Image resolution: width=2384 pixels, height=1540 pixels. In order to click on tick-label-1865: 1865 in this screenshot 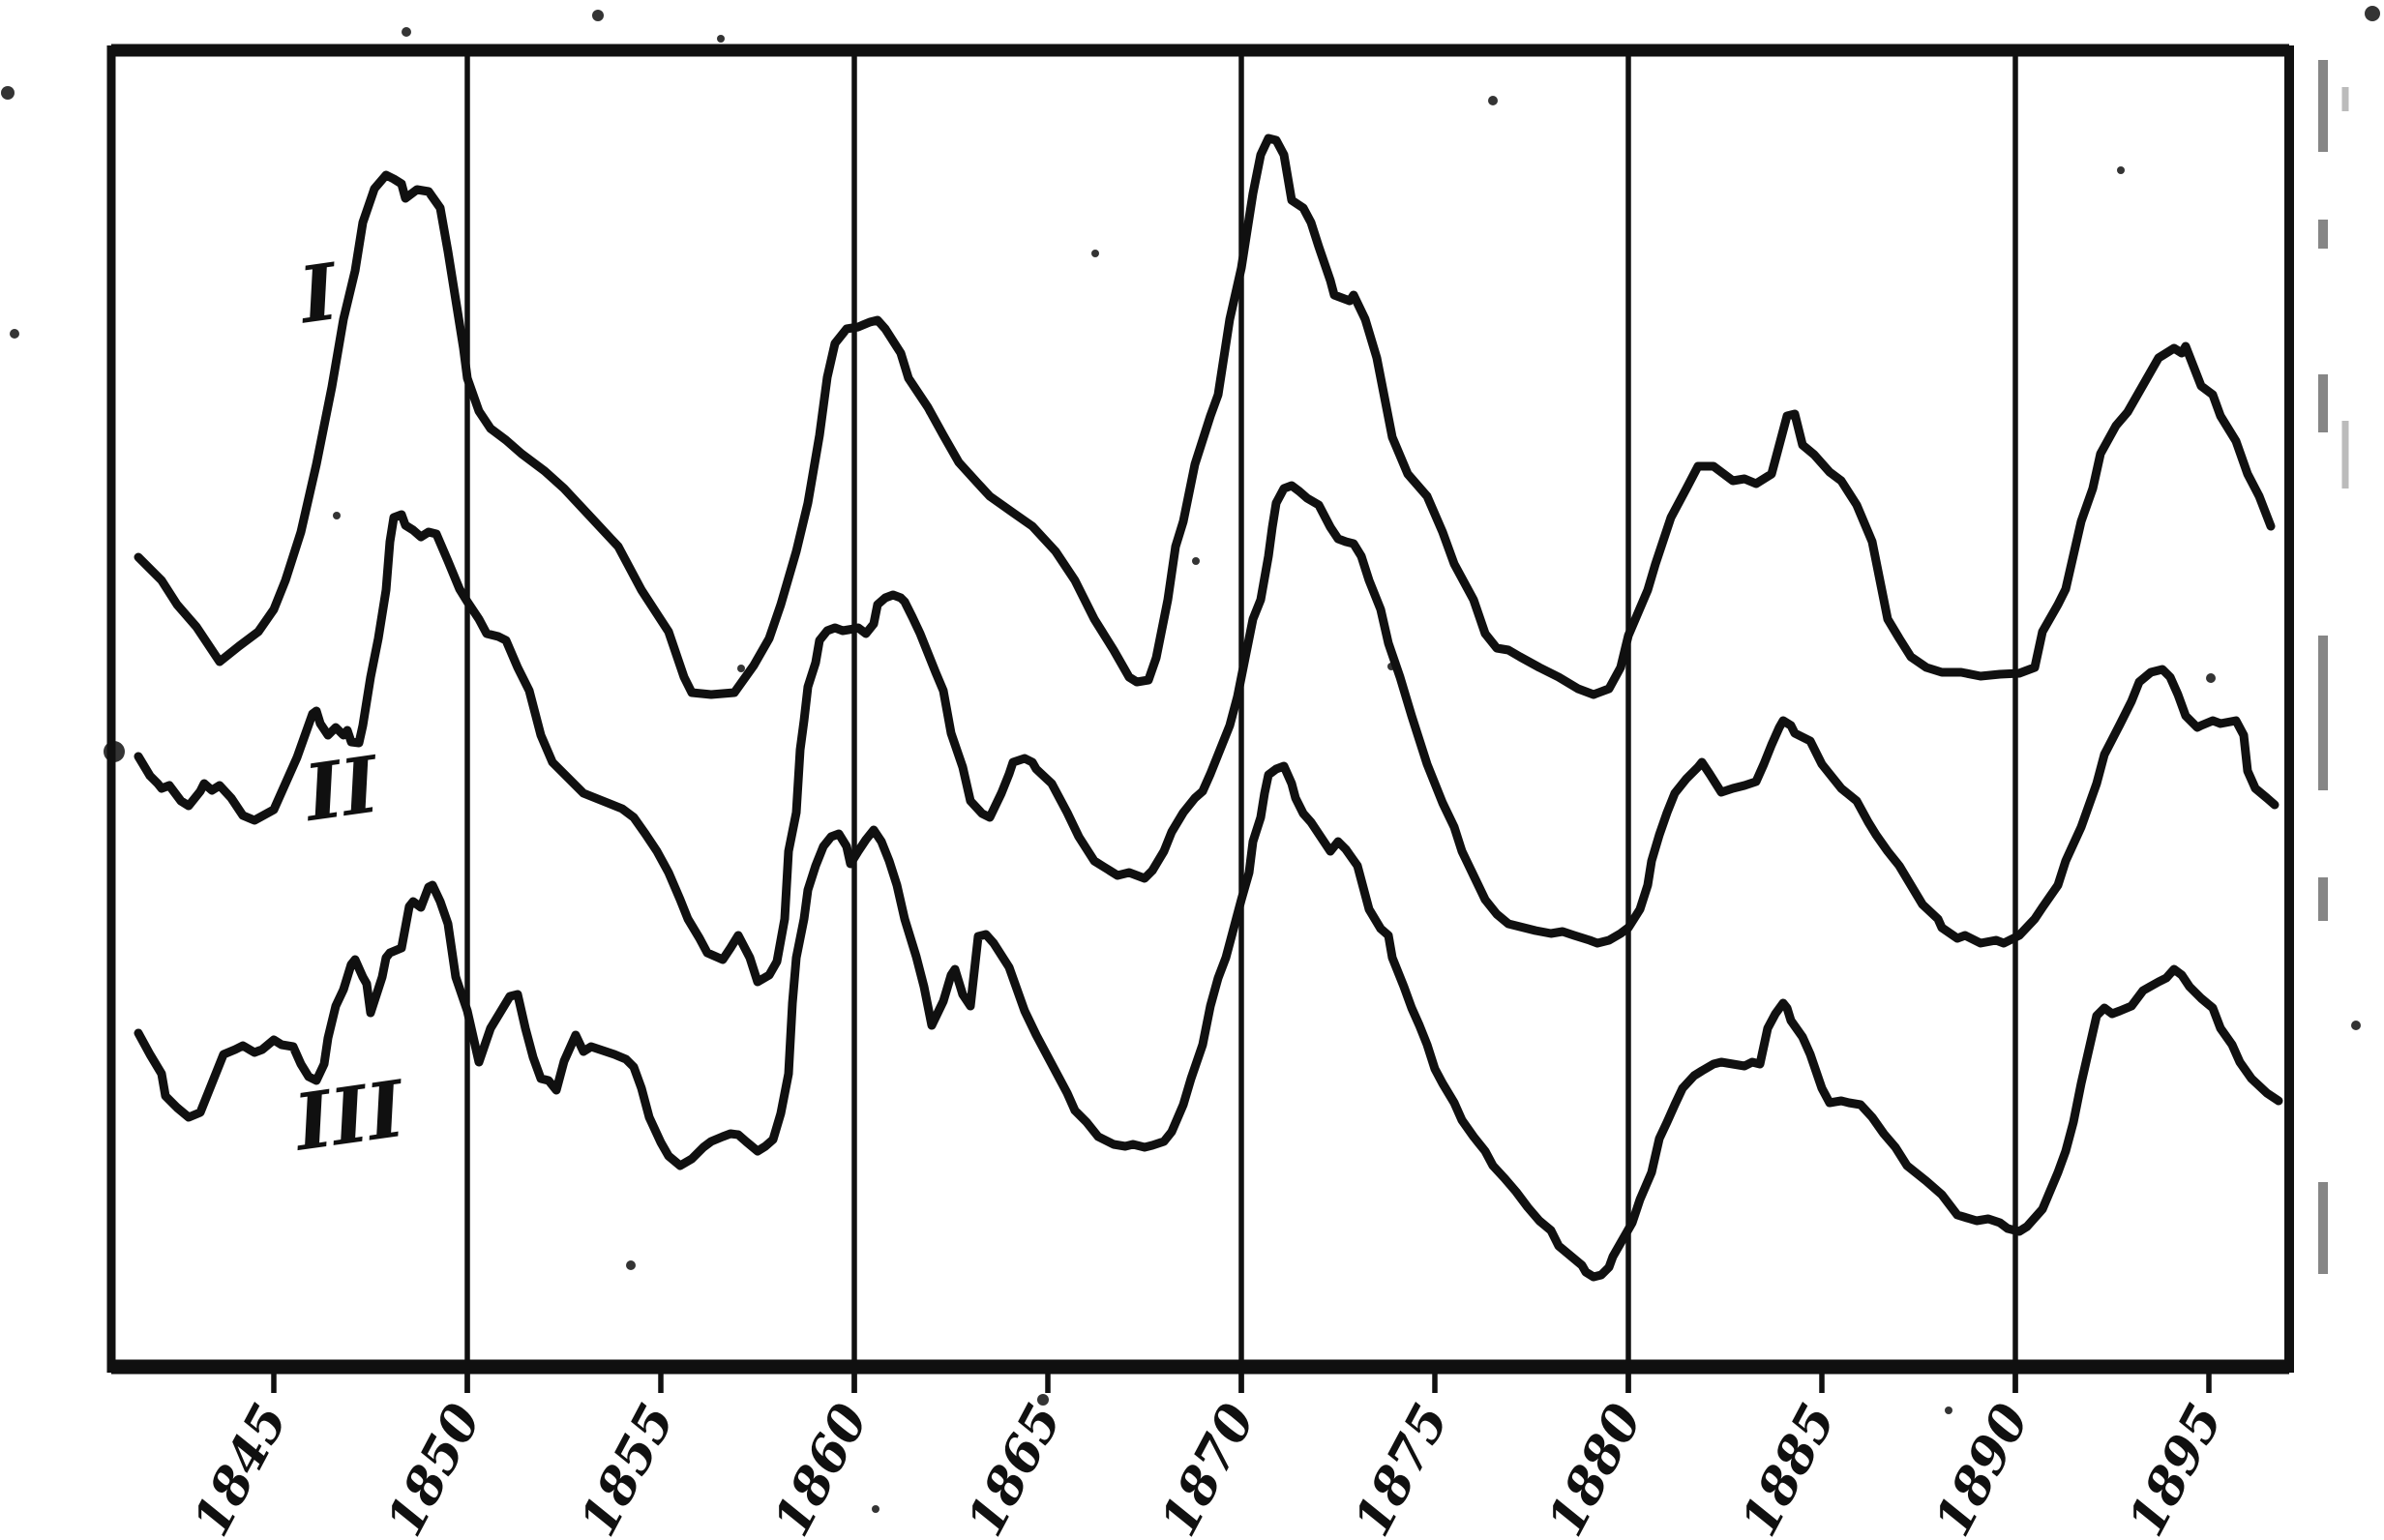, I will do `click(1015, 1467)`.